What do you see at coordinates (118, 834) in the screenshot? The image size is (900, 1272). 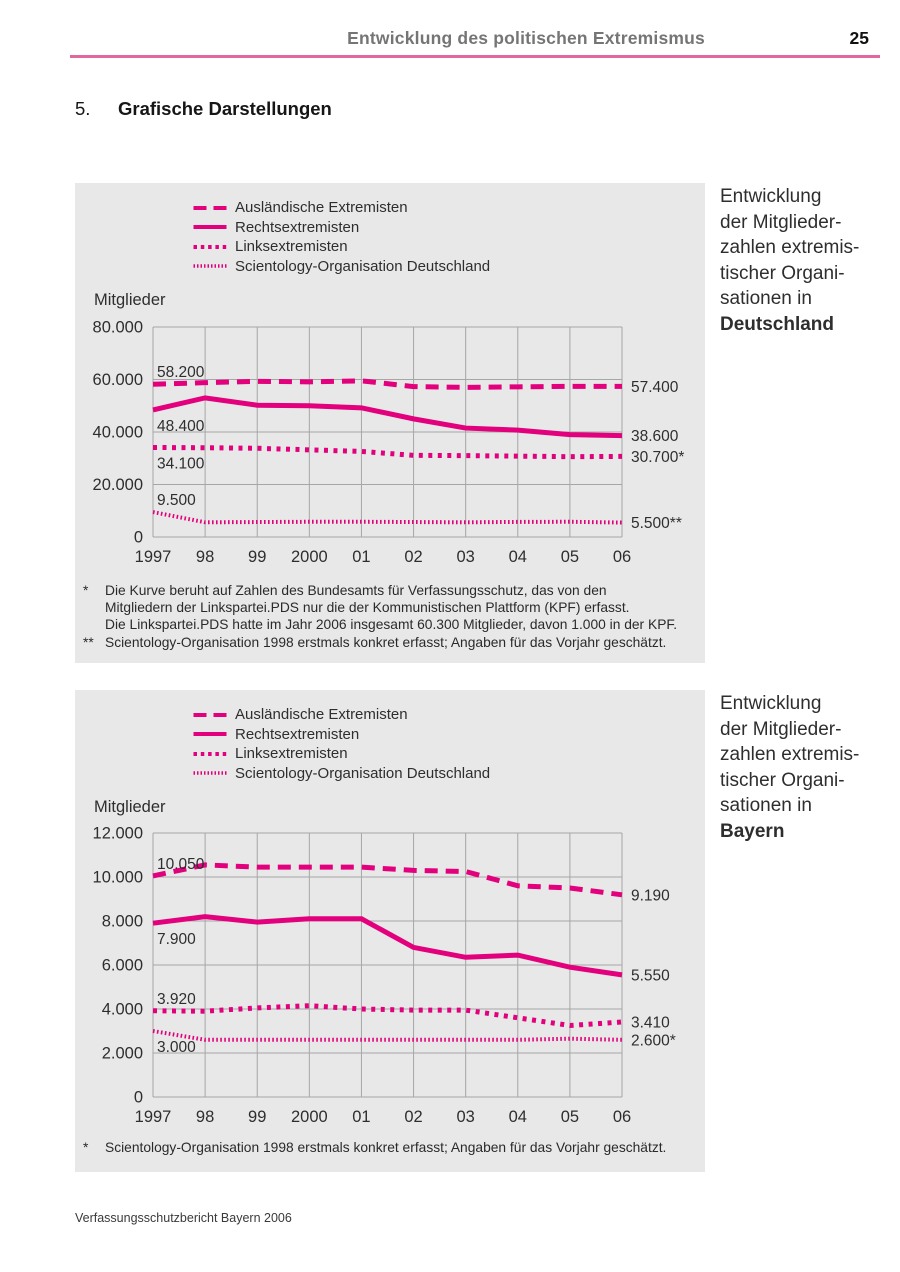 I see `y-tick-label: 12.000` at bounding box center [118, 834].